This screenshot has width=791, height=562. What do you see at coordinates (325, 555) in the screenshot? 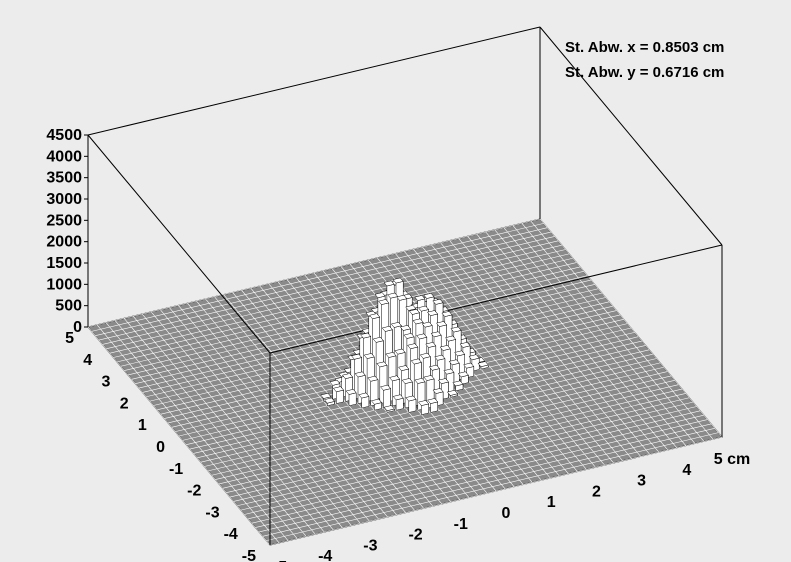
I see `x-tick-label: -4` at bounding box center [325, 555].